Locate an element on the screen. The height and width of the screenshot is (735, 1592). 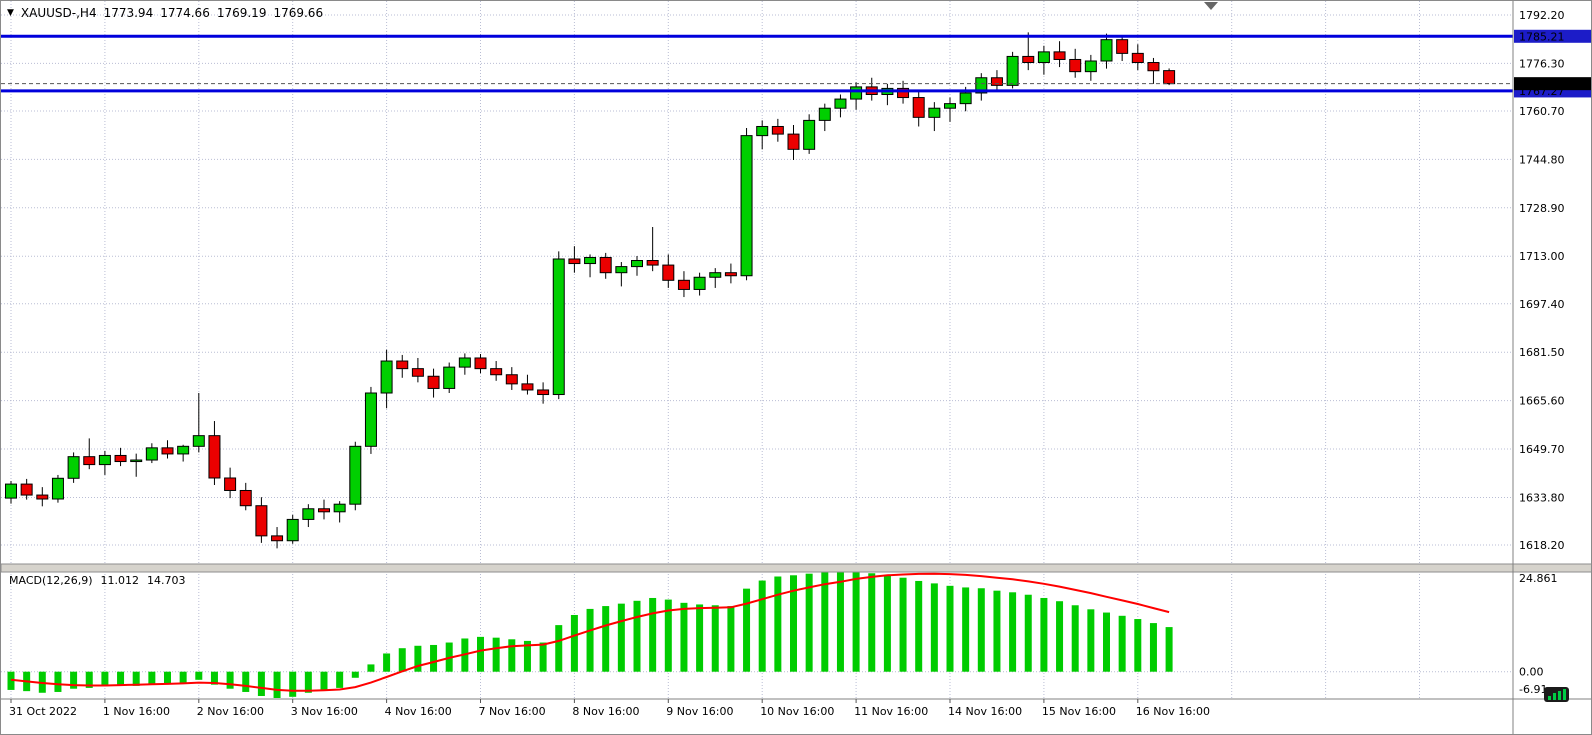
mini-scrollbar is located at coordinates (1556, 694).